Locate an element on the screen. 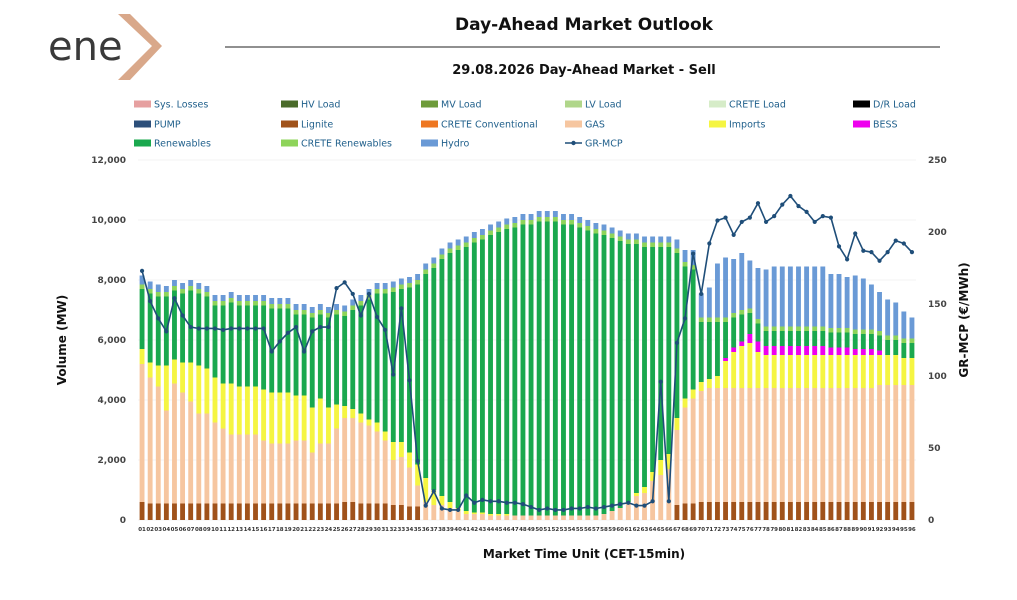 The height and width of the screenshot is (600, 1017). x-tick-label: 83 is located at coordinates (807, 530).